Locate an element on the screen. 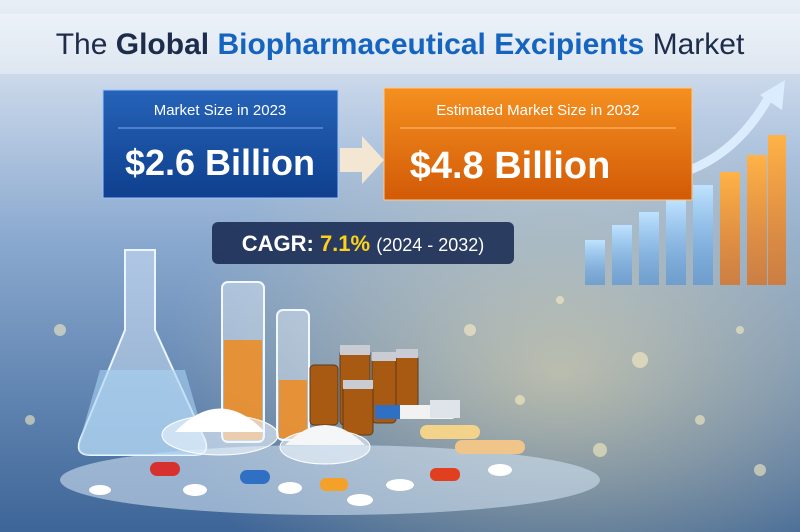 The image size is (800, 532). growth-bars is located at coordinates (685, 182).